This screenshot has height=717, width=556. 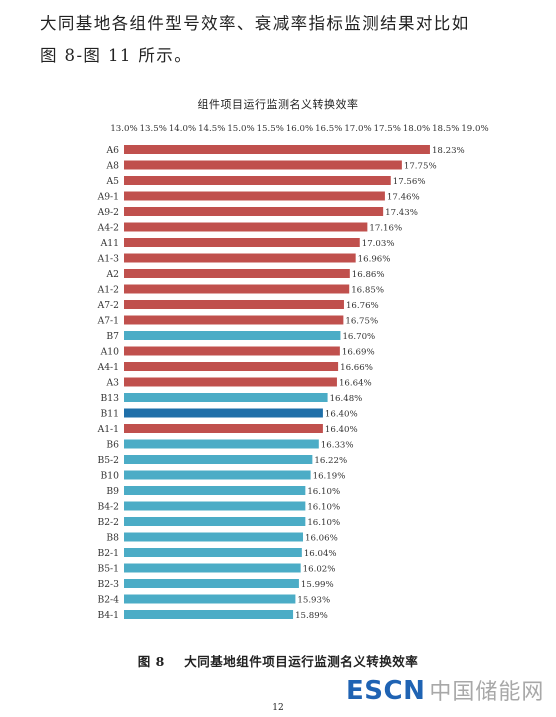 What do you see at coordinates (341, 415) in the screenshot?
I see `value-label: 16.40%` at bounding box center [341, 415].